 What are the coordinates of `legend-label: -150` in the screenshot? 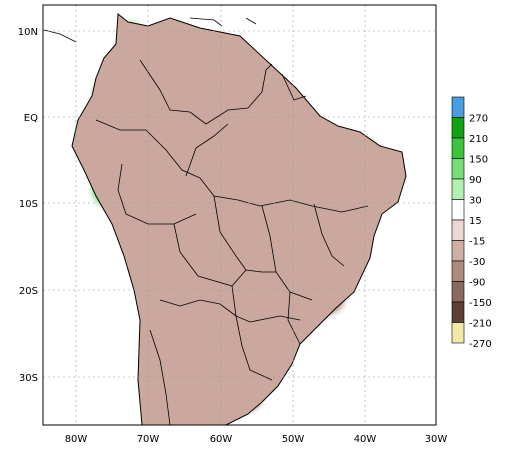 It's located at (480, 303).